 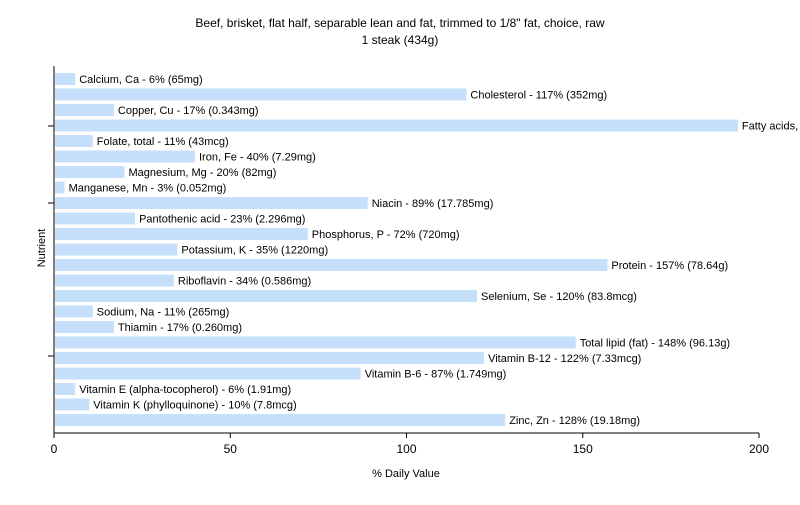 I want to click on bar-label: Calcium, Ca - 6% (65mg), so click(x=140, y=80).